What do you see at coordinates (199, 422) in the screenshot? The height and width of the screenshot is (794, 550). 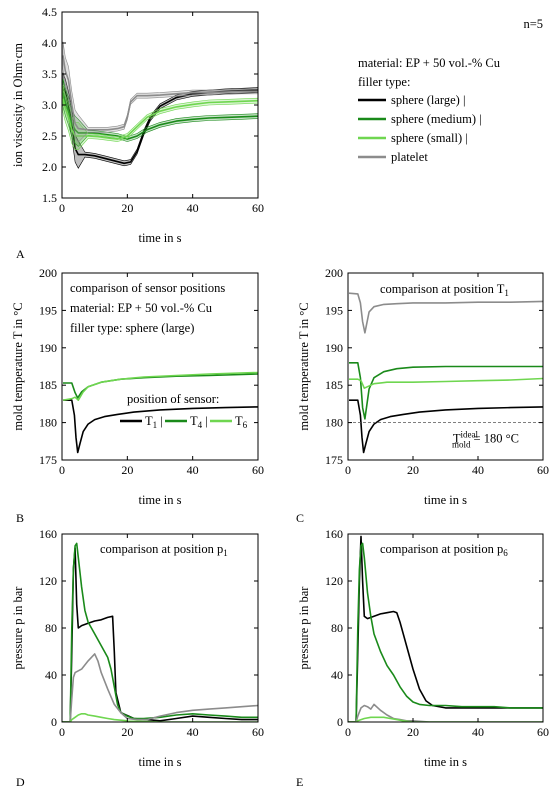 I see `legend-entry: T4 |` at bounding box center [199, 422].